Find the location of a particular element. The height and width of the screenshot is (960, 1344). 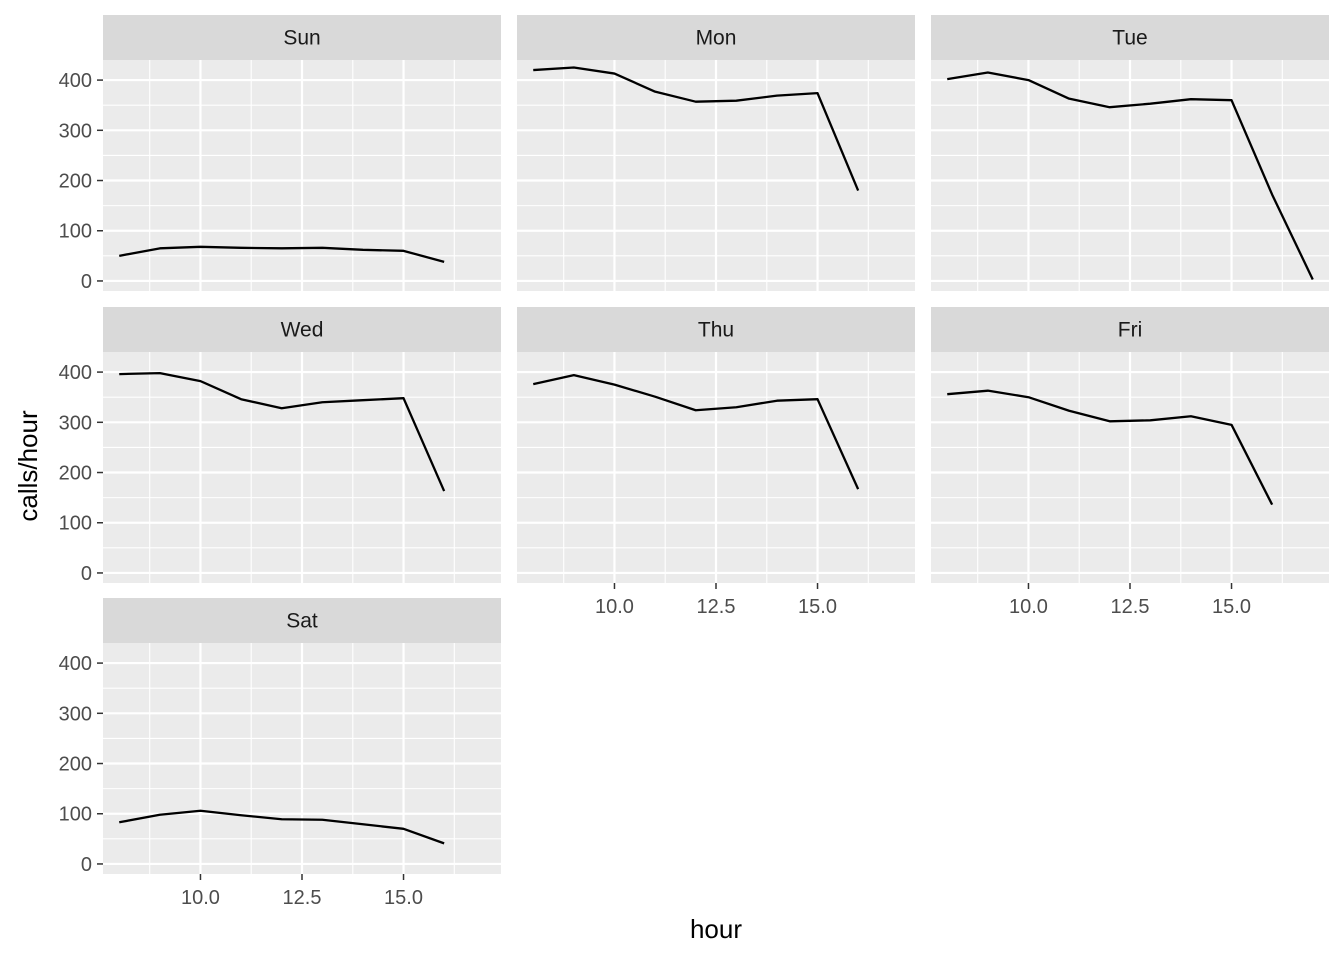

series-line-sat is located at coordinates (282, 827).